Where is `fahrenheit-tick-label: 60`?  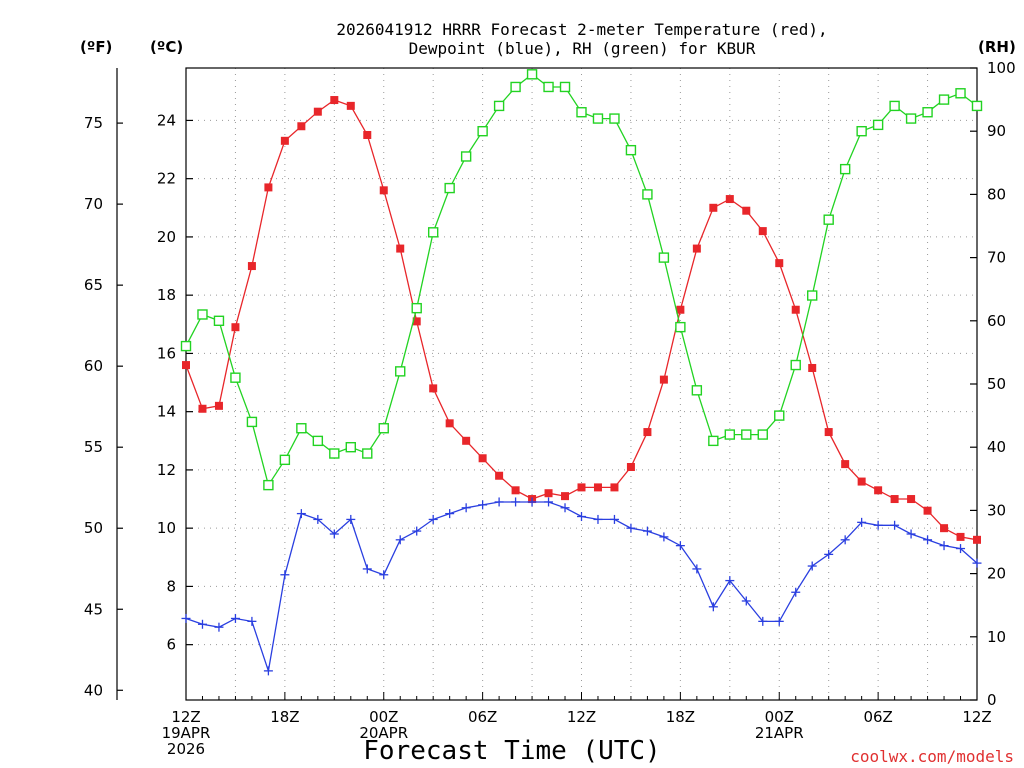 fahrenheit-tick-label: 60 is located at coordinates (93, 366).